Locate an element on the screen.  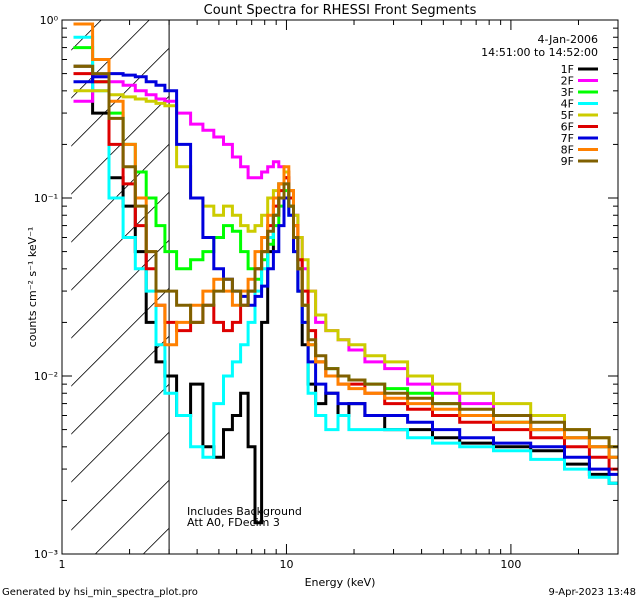
date-label: 4-Jan-2006 is located at coordinates (568, 39).